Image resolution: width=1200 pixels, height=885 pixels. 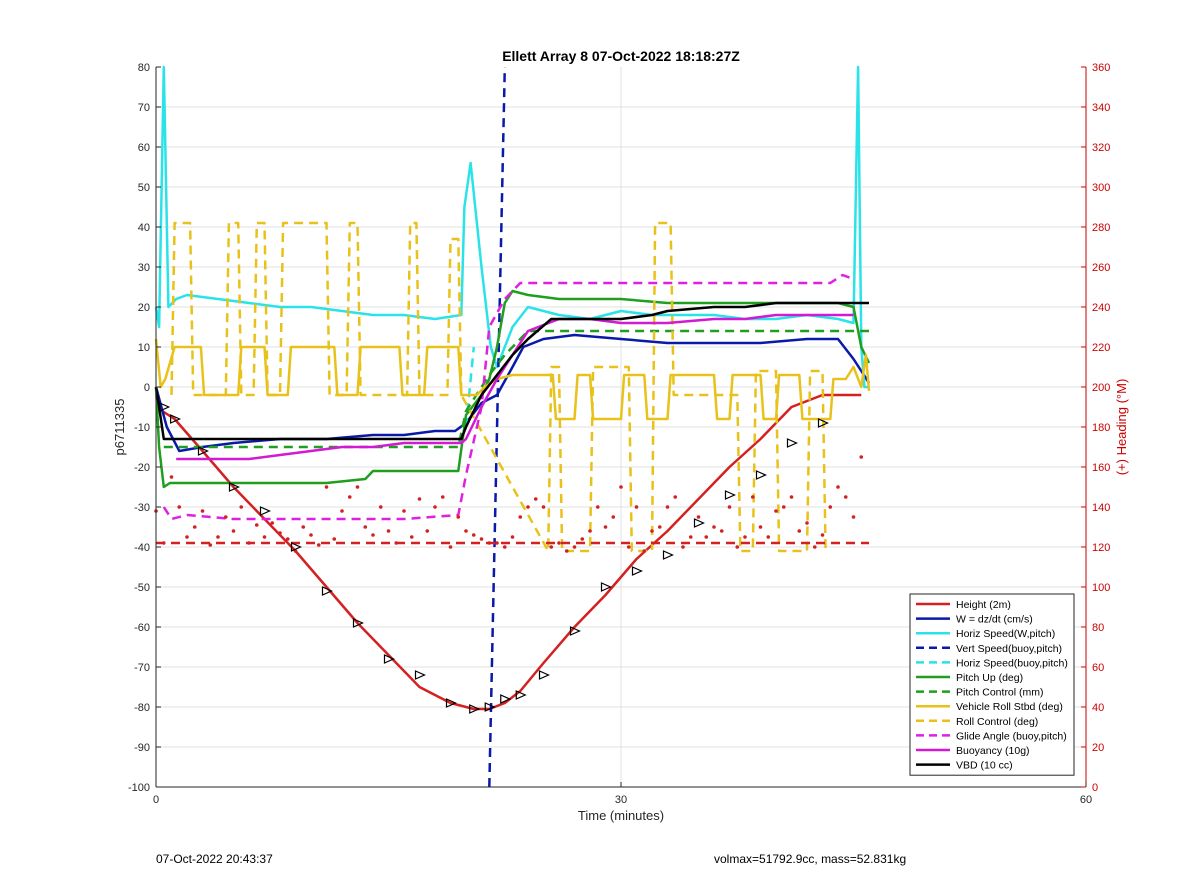 I want to click on legend-label: Height (2m), so click(x=983, y=605).